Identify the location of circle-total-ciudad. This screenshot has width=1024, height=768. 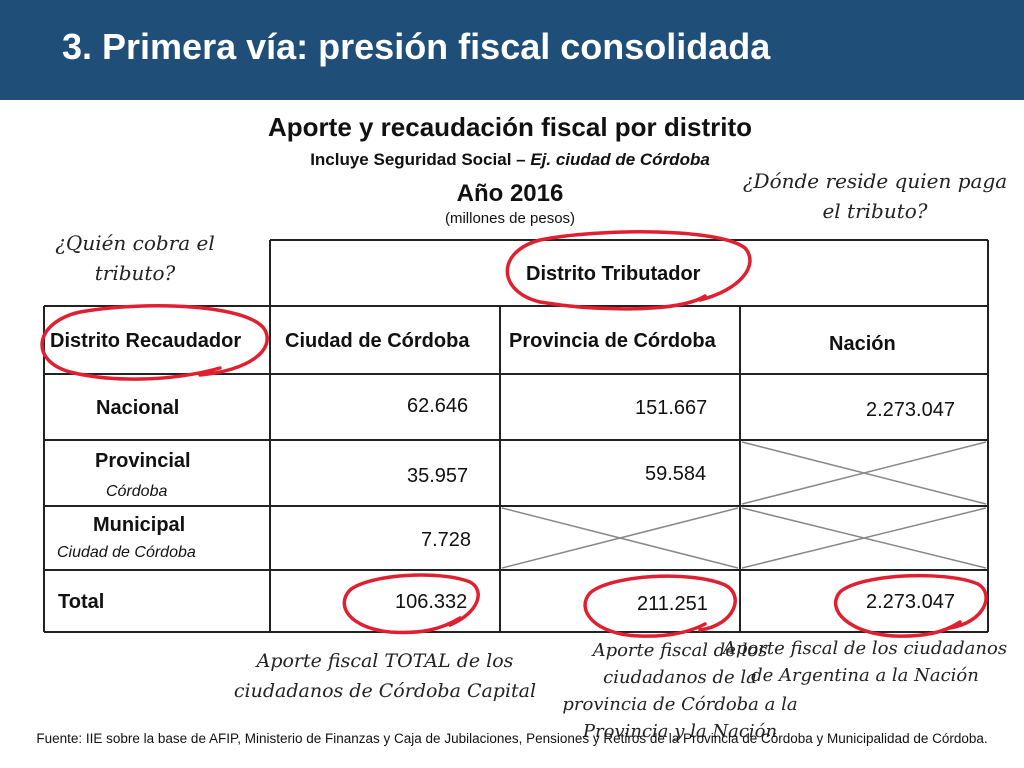
(411, 604).